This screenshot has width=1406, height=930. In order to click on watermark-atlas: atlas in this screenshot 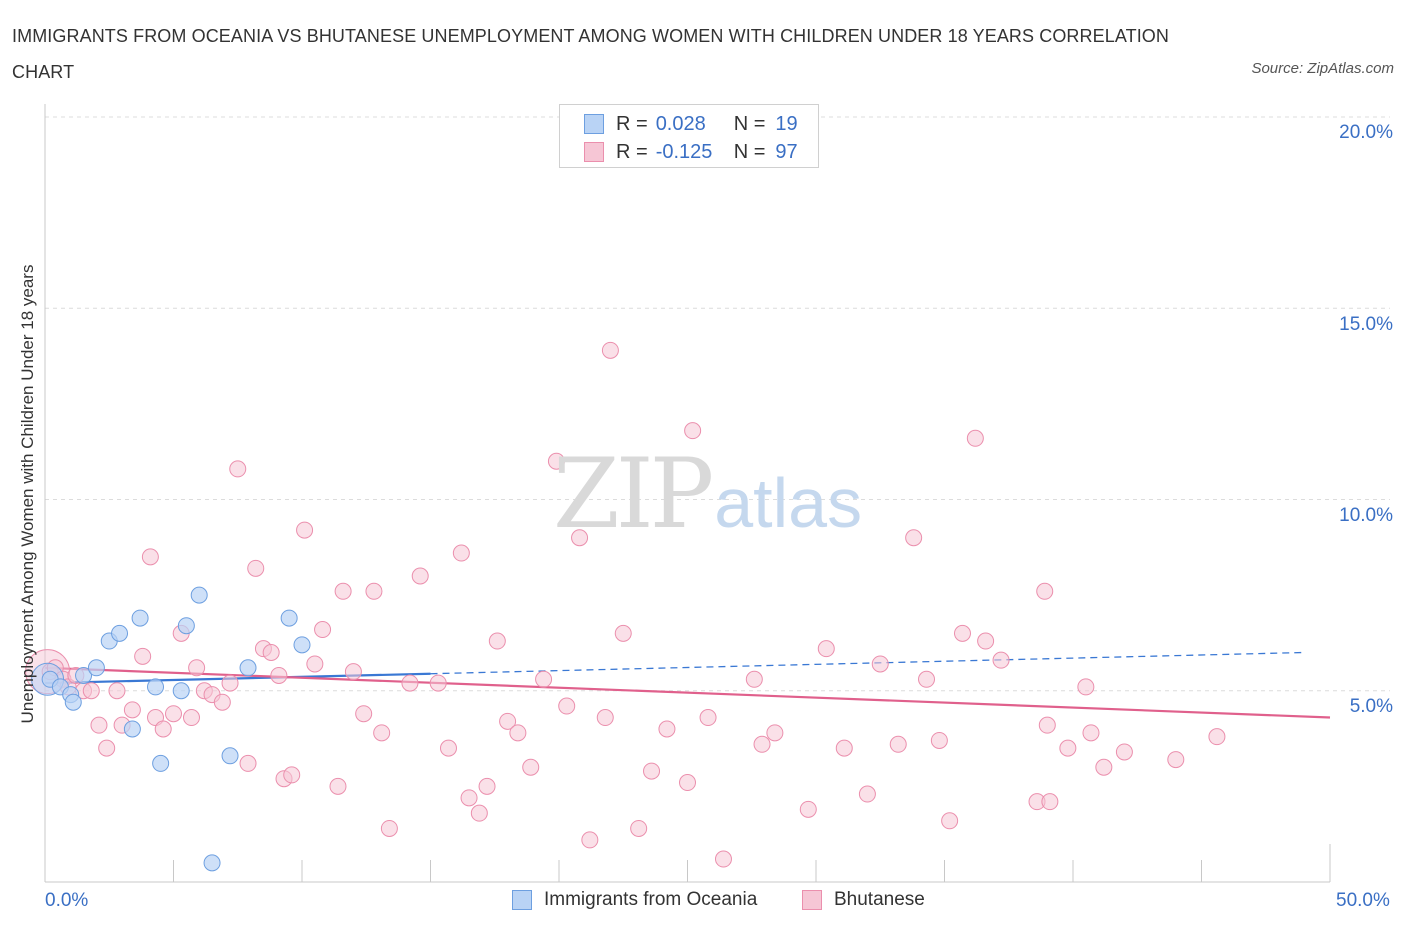, I will do `click(788, 503)`.